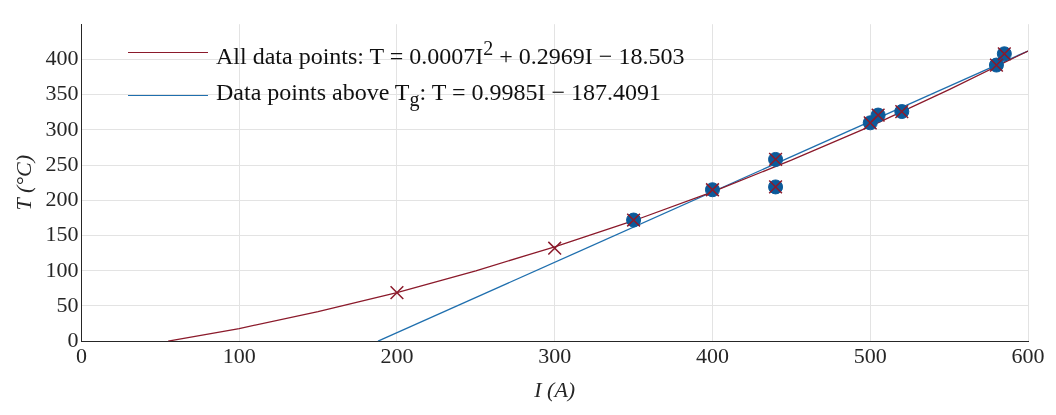  What do you see at coordinates (67, 304) in the screenshot?
I see `y-tick-label: 50` at bounding box center [67, 304].